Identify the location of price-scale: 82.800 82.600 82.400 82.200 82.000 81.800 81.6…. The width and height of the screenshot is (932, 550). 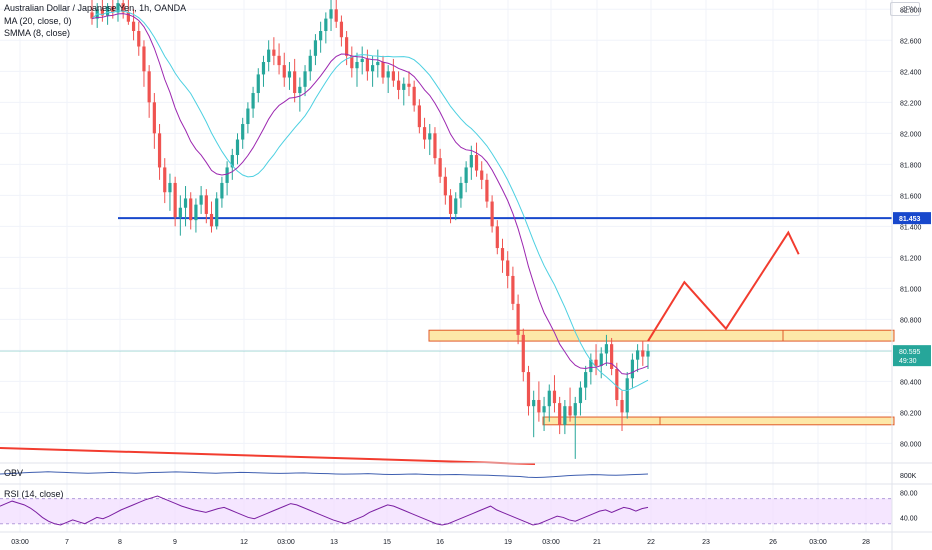
(911, 275).